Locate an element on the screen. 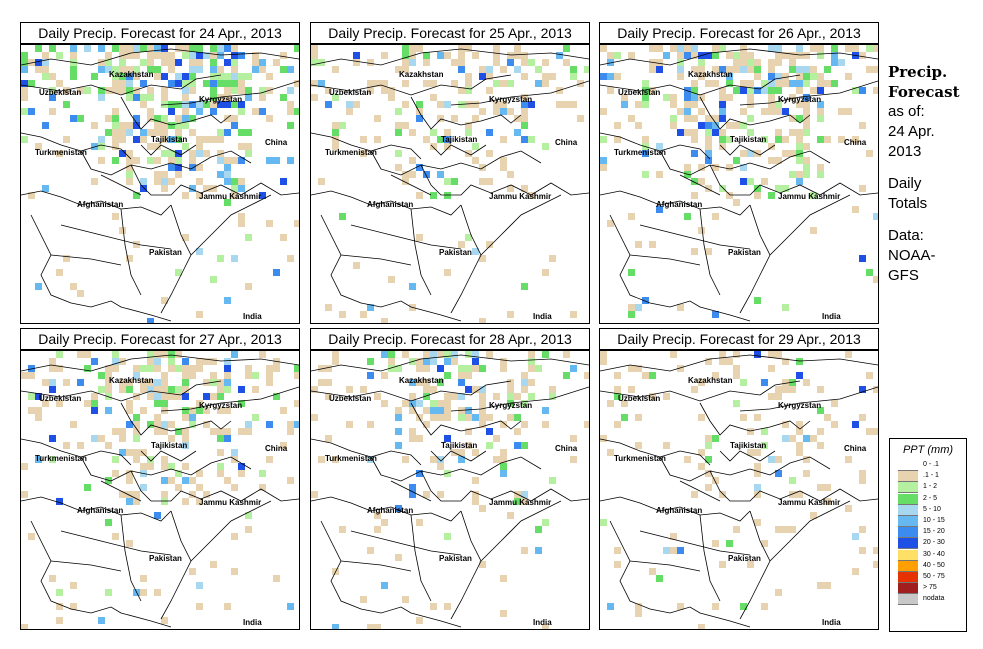 The image size is (983, 649). legend-swatch is located at coordinates (908, 477).